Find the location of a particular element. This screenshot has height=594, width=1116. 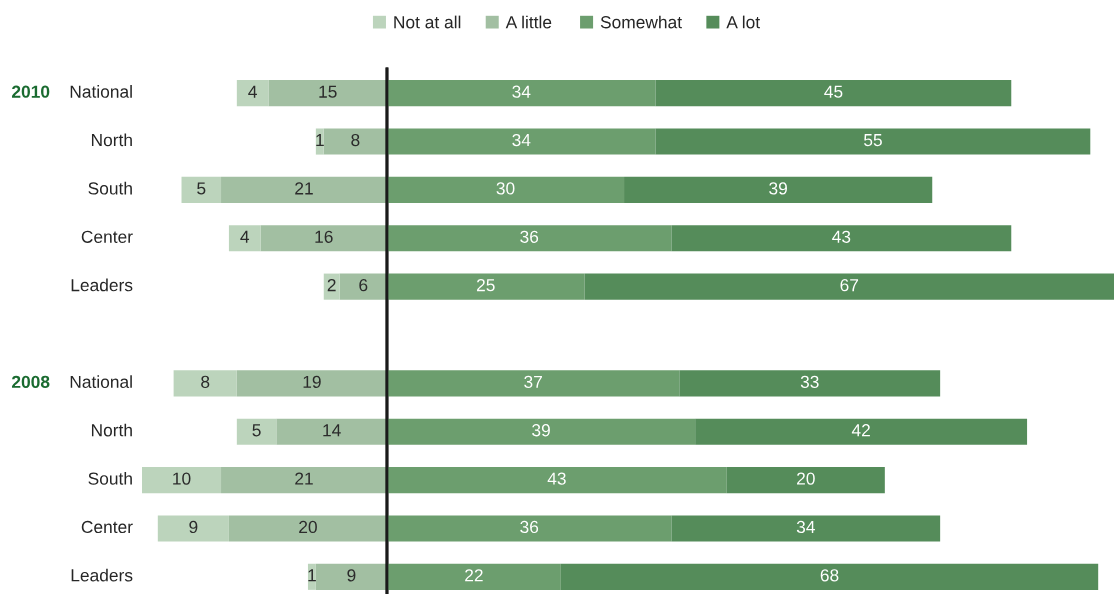

data-label: 55 is located at coordinates (873, 140).